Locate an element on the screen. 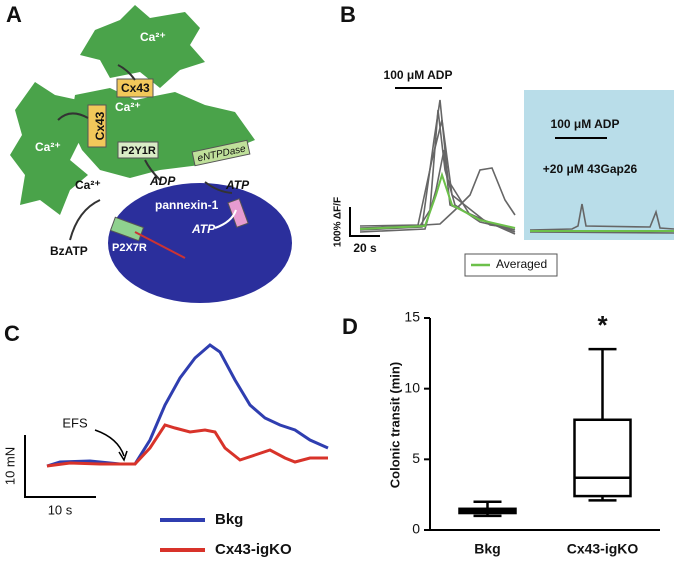 This screenshot has width=674, height=563. arrow-head is located at coordinates (123, 456).